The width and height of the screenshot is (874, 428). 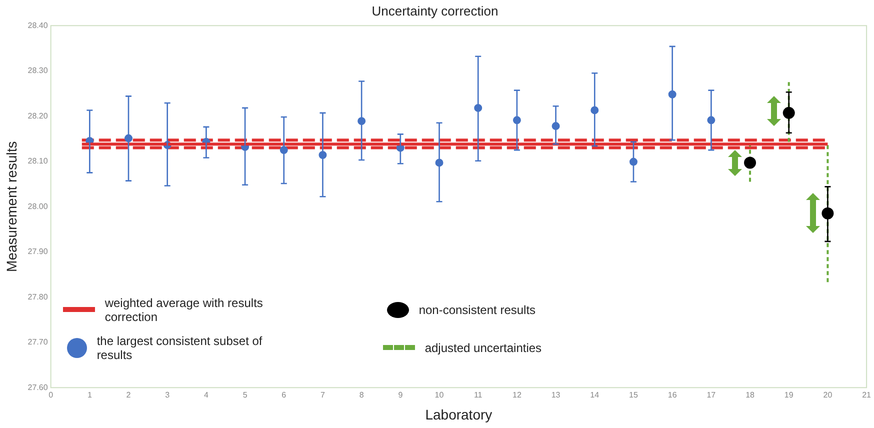 What do you see at coordinates (38, 297) in the screenshot?
I see `y-tick-label: 27.80` at bounding box center [38, 297].